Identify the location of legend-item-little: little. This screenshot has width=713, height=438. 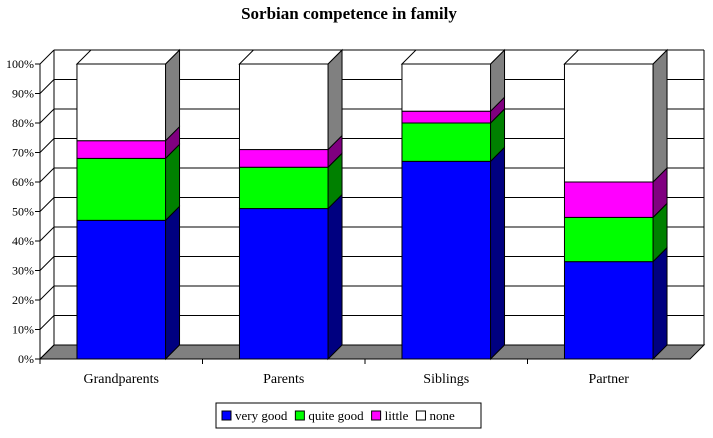
(390, 415).